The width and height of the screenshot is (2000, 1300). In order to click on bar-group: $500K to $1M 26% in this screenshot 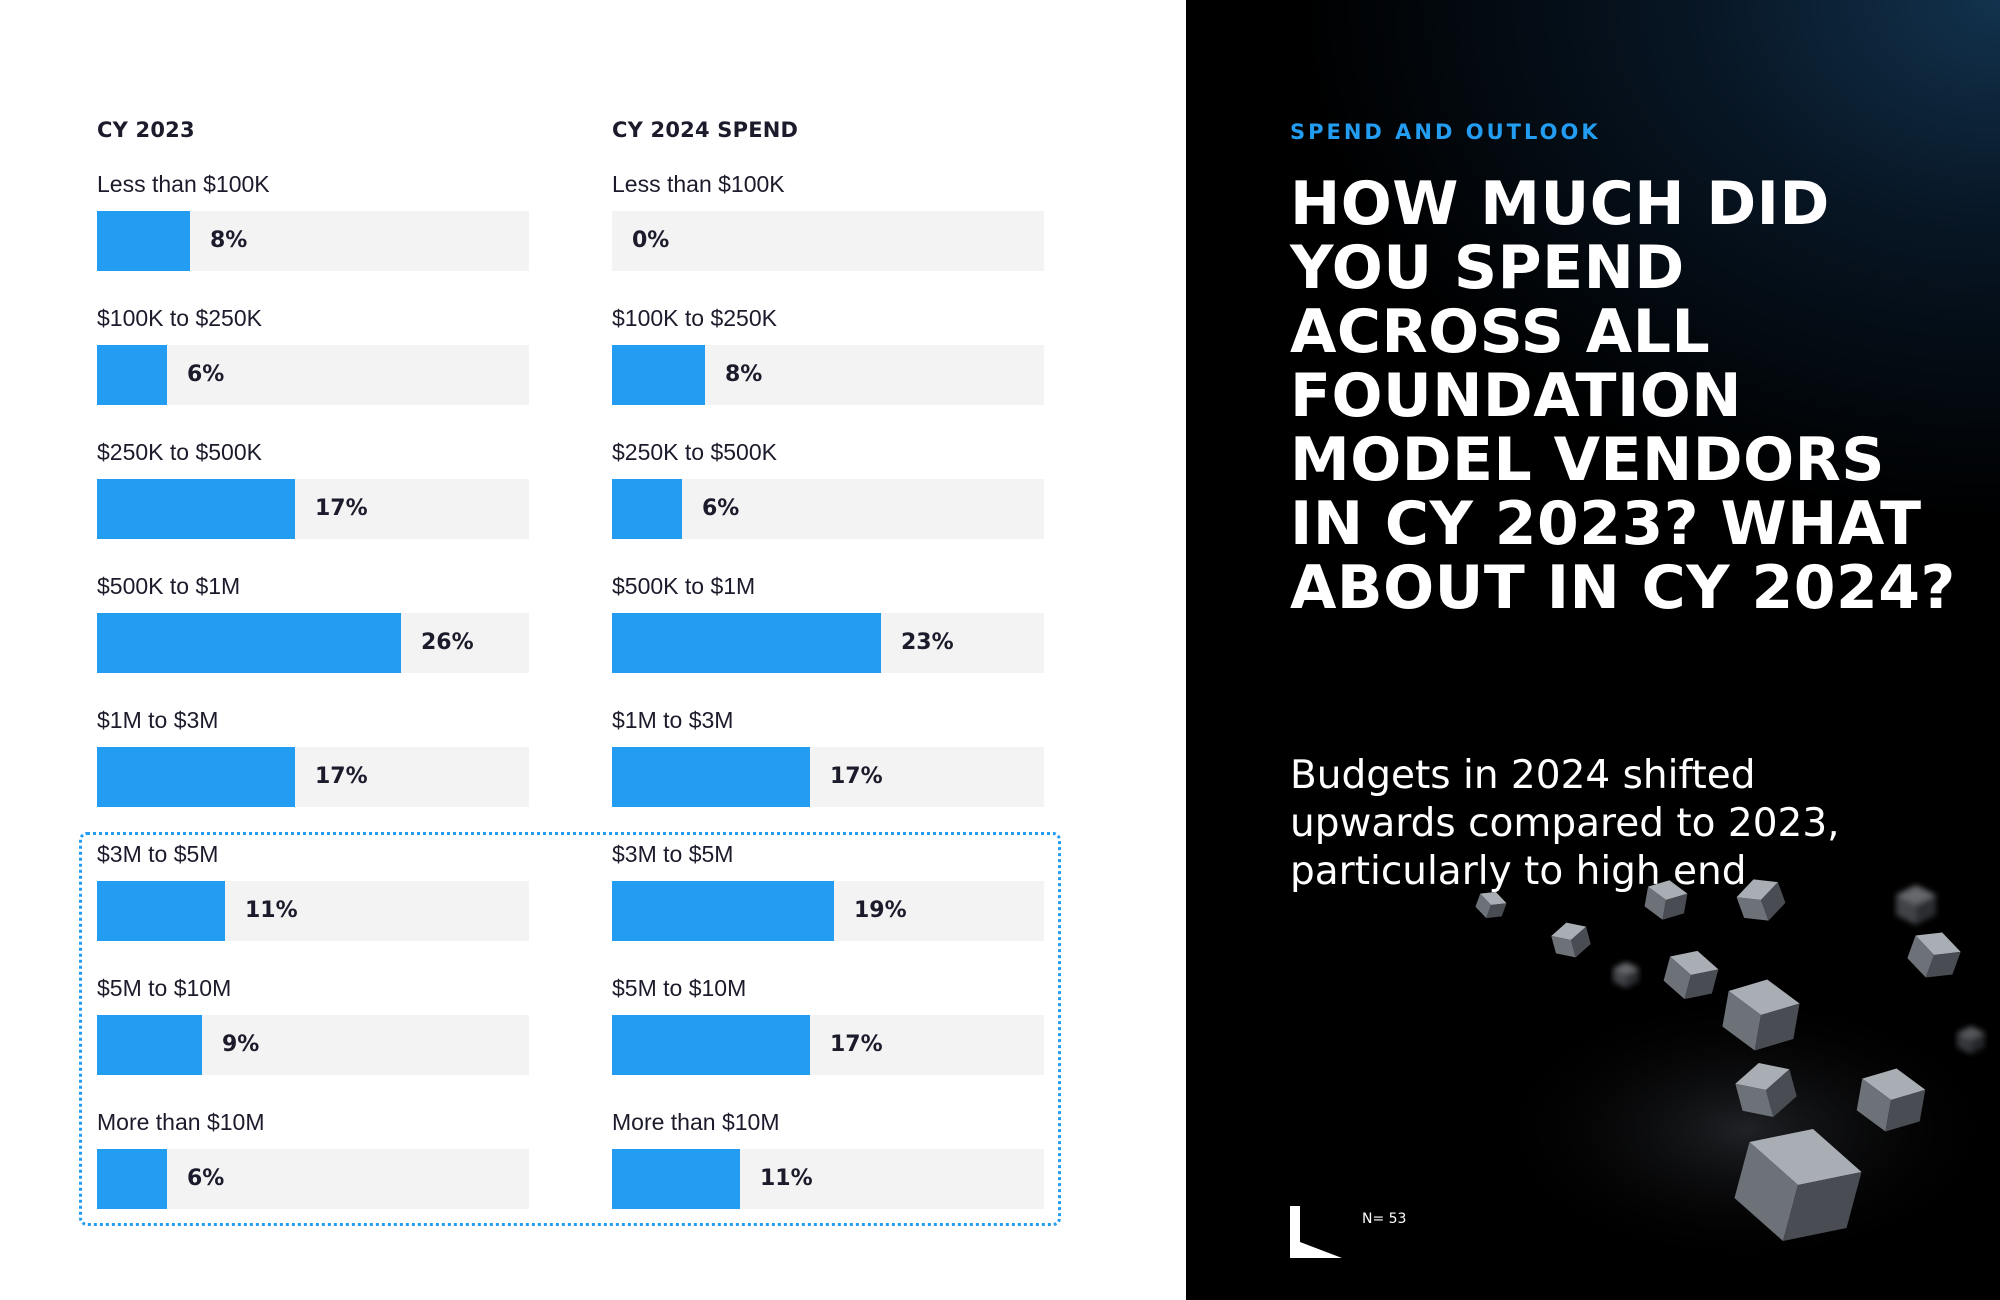, I will do `click(313, 638)`.